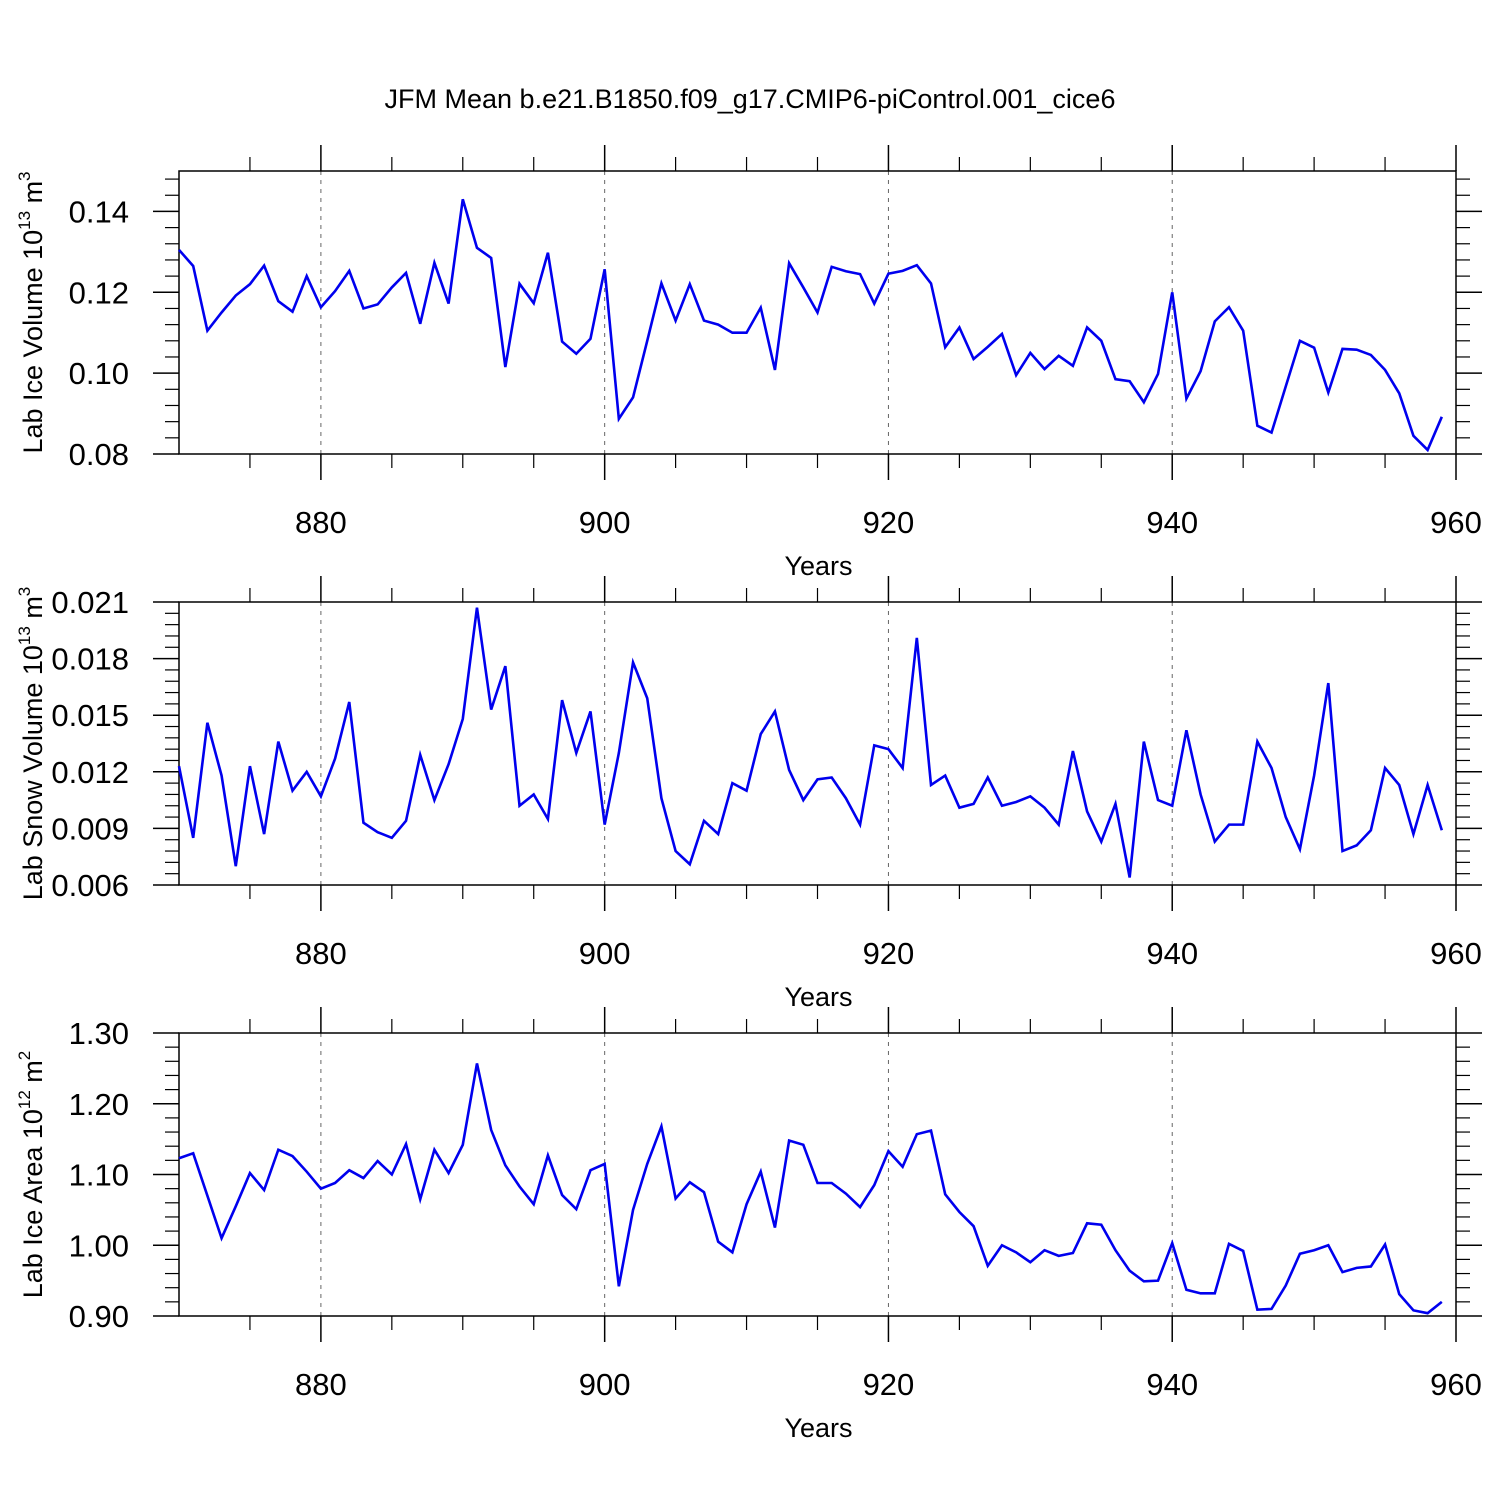  What do you see at coordinates (90, 885) in the screenshot?
I see `y-tick-label: 0.006` at bounding box center [90, 885].